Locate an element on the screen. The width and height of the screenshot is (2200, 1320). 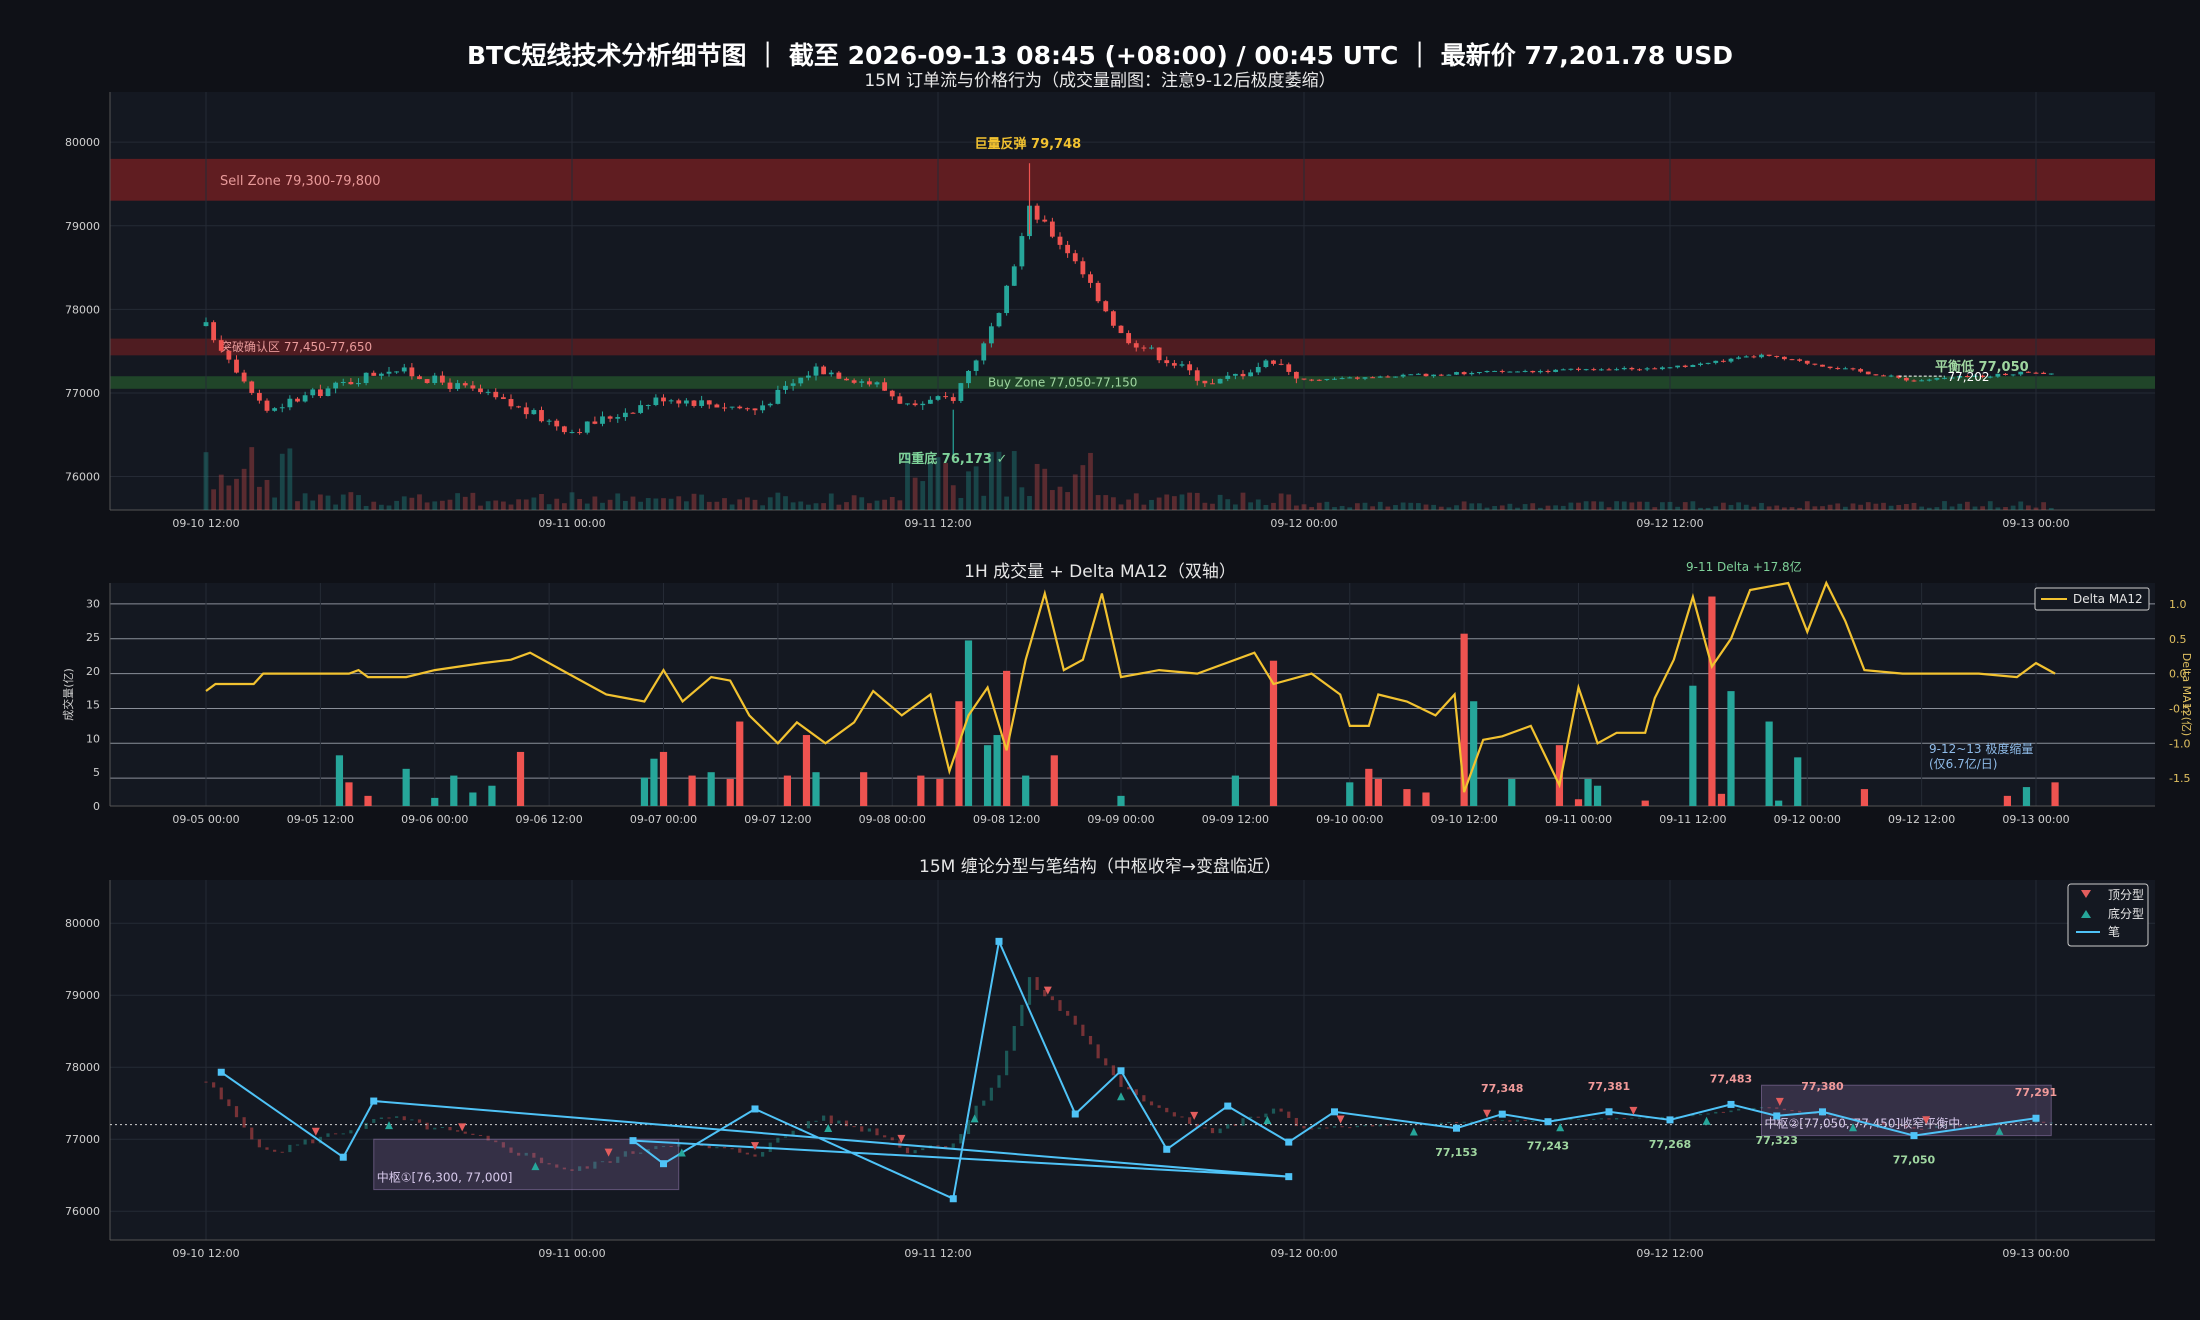
y-tick-label: 5 is located at coordinates (96, 772).